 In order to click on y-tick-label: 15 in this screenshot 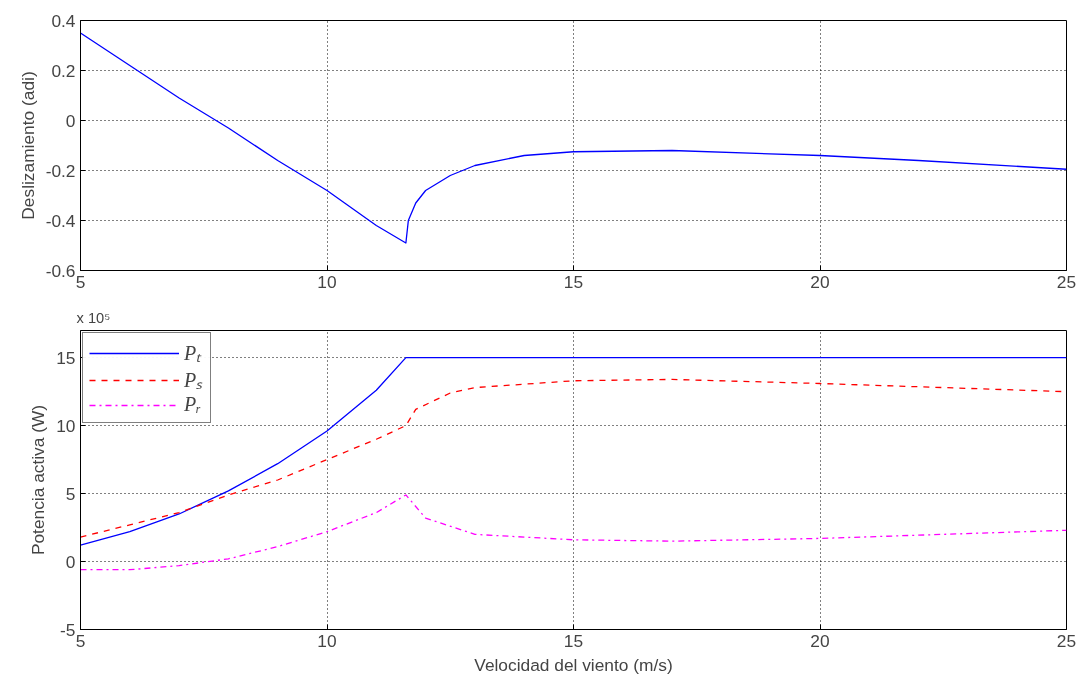, I will do `click(66, 357)`.